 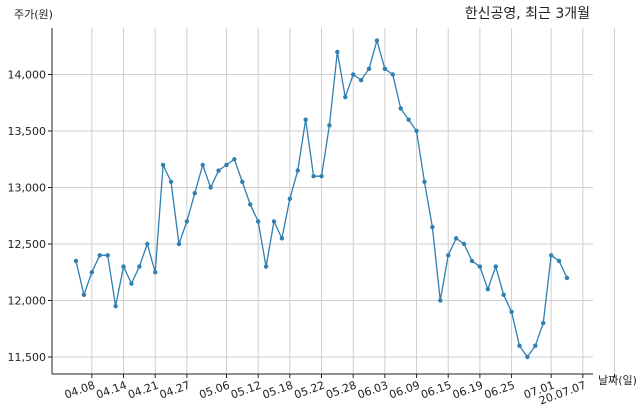 What do you see at coordinates (468, 390) in the screenshot?
I see `x-tick-label: 06.19` at bounding box center [468, 390].